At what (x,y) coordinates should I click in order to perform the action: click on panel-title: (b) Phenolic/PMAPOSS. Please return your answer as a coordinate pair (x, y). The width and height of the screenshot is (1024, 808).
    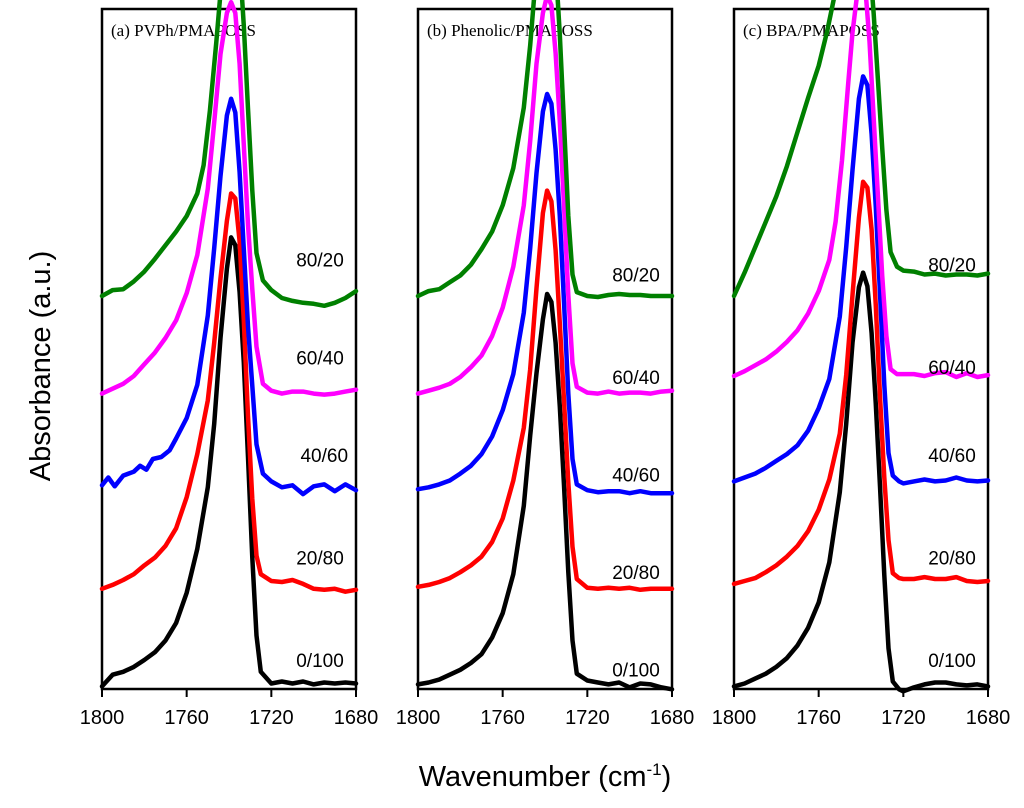
    Looking at the image, I should click on (510, 30).